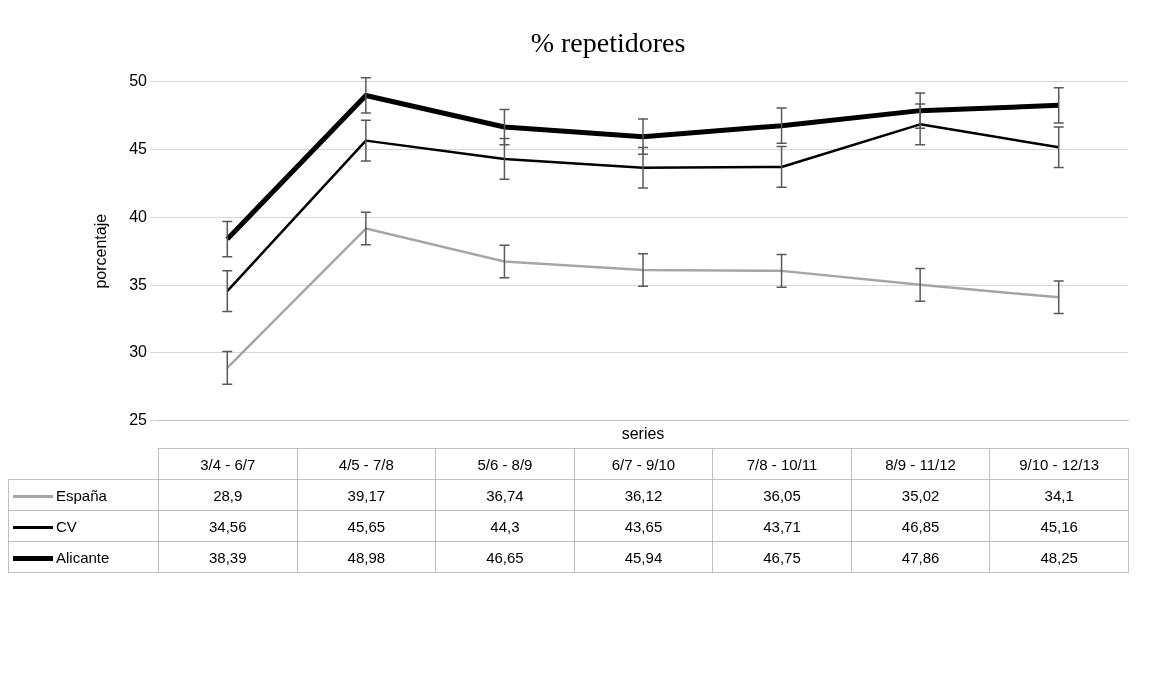  Describe the element at coordinates (66, 526) in the screenshot. I see `legend-label: CV` at that location.